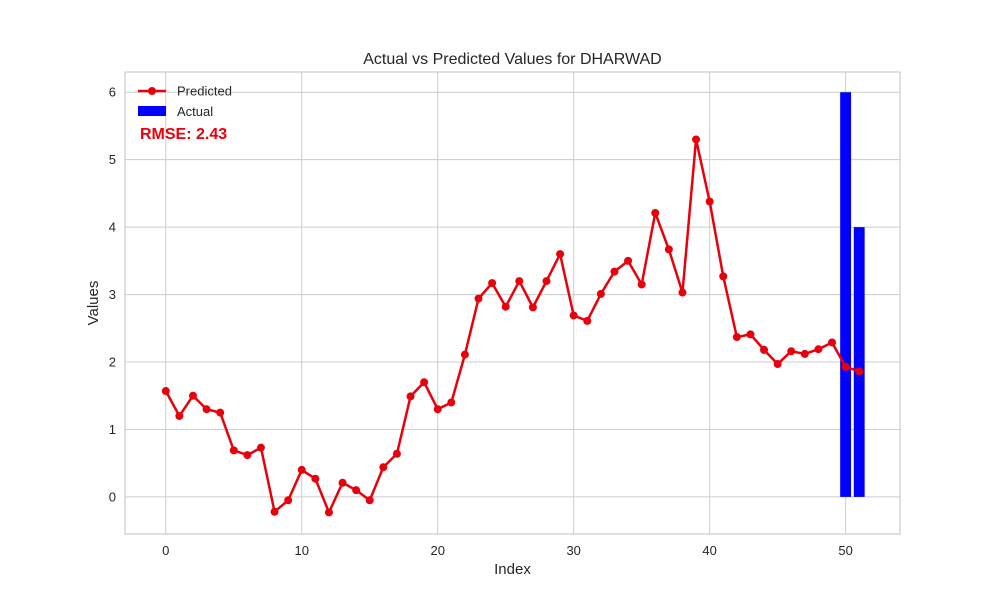  Describe the element at coordinates (437, 550) in the screenshot. I see `x-tick-label: 20` at that location.